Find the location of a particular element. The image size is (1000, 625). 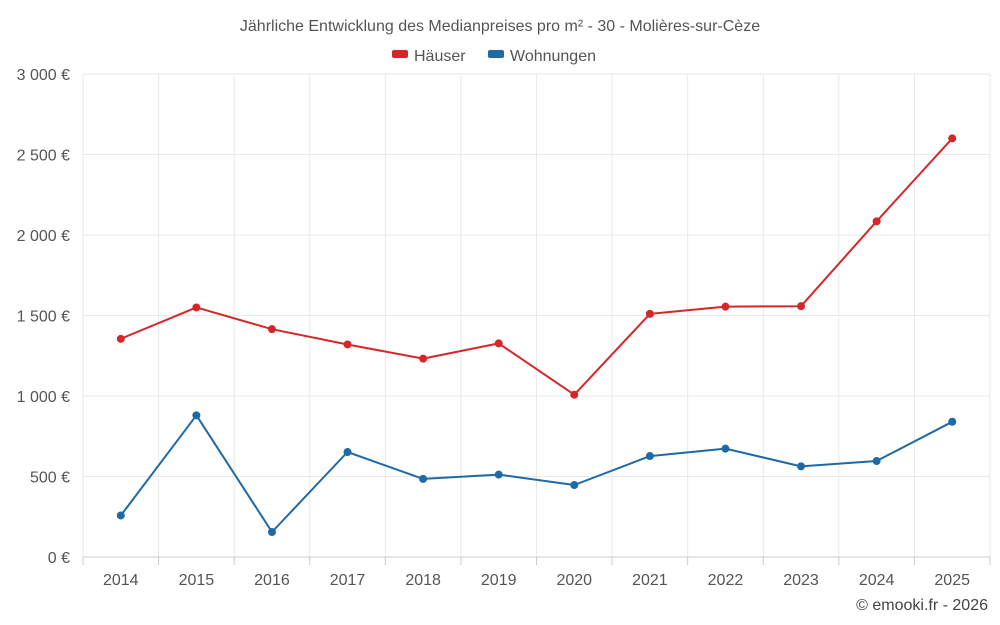

x-tick-label: 2025 is located at coordinates (952, 580).